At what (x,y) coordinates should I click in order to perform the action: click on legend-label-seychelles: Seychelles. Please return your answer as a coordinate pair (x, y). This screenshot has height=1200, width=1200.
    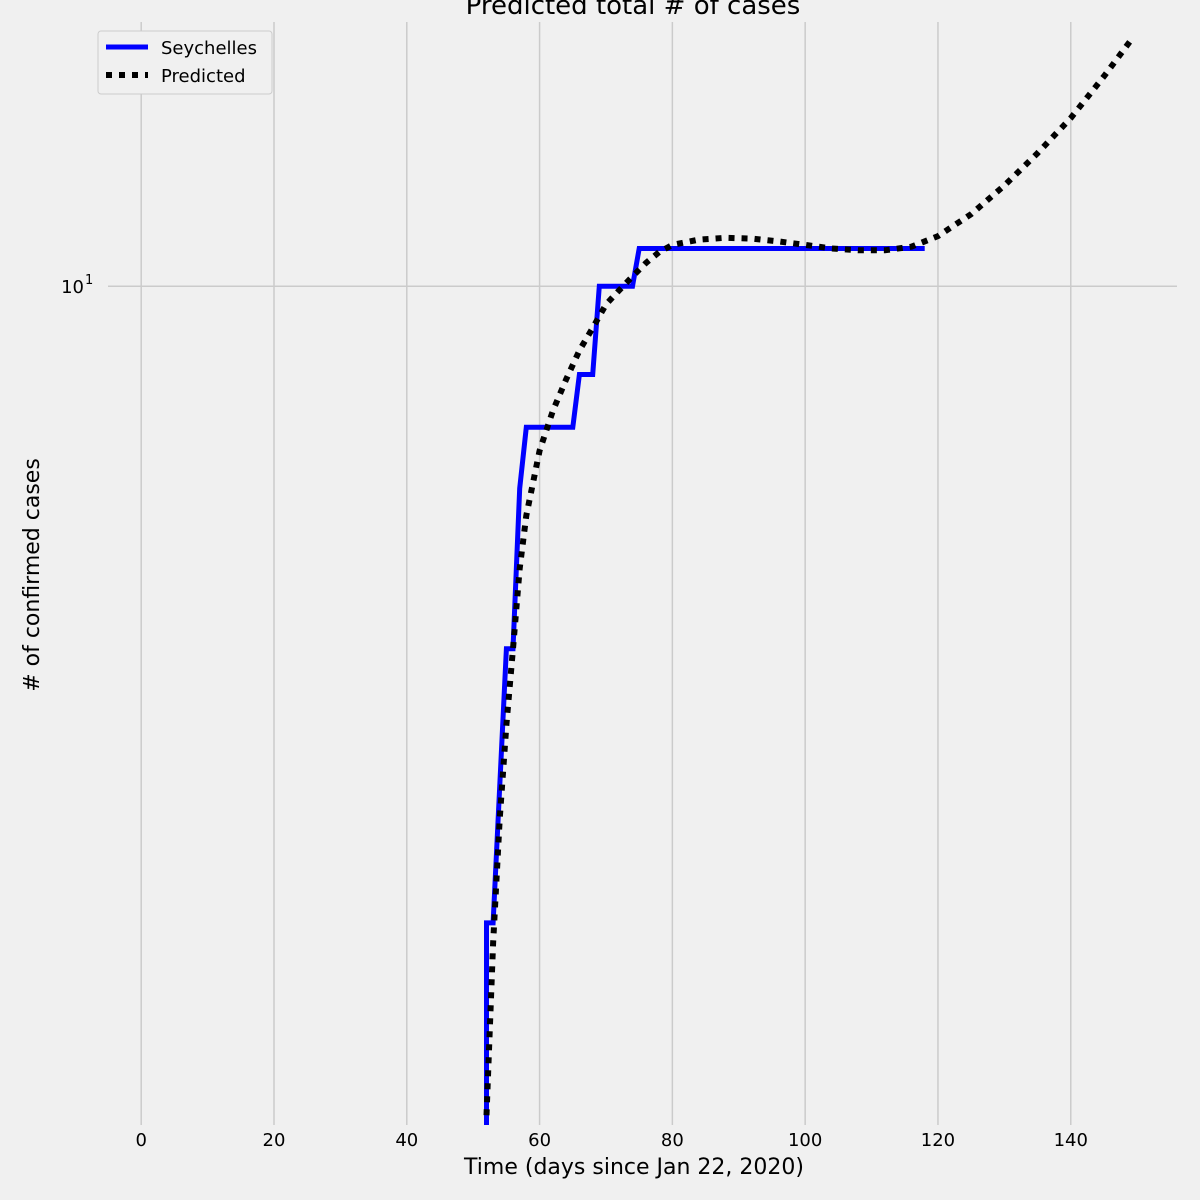
    Looking at the image, I should click on (209, 48).